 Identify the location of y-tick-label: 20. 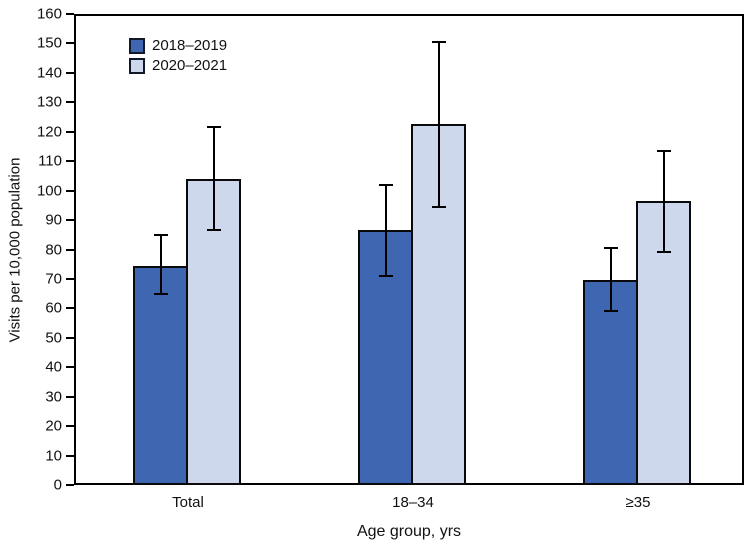
(53, 426).